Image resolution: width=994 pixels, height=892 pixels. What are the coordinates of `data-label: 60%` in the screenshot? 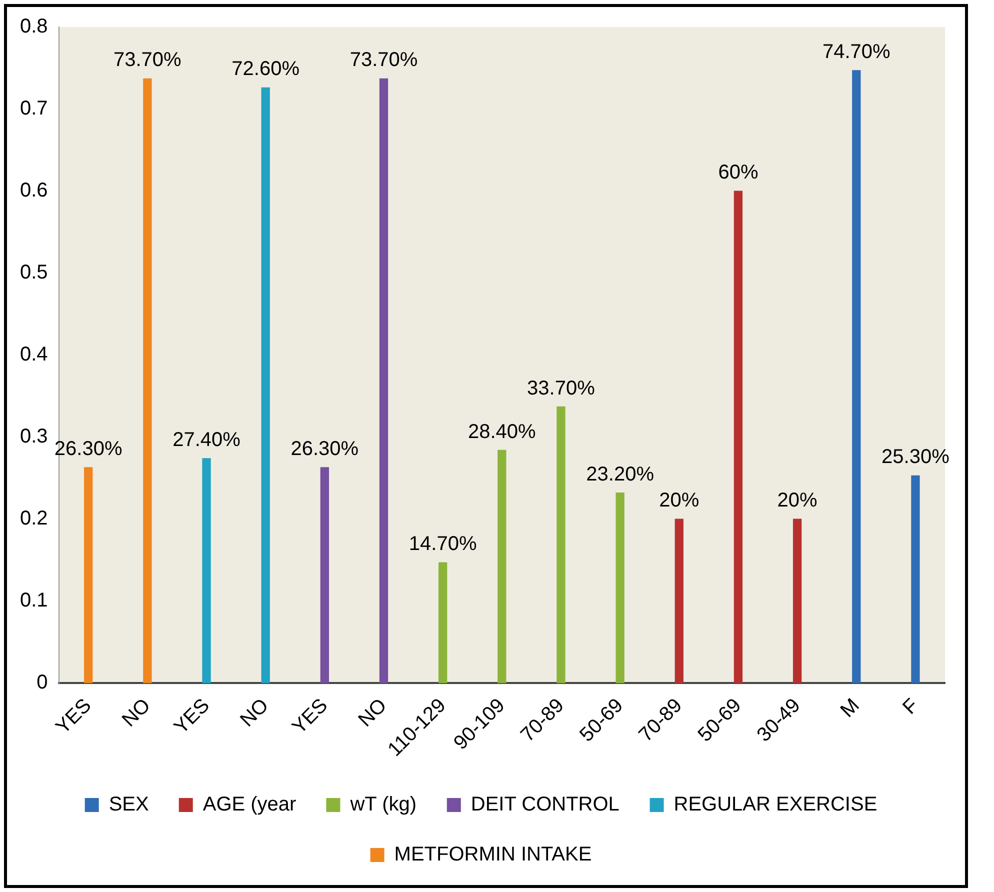 It's located at (738, 173).